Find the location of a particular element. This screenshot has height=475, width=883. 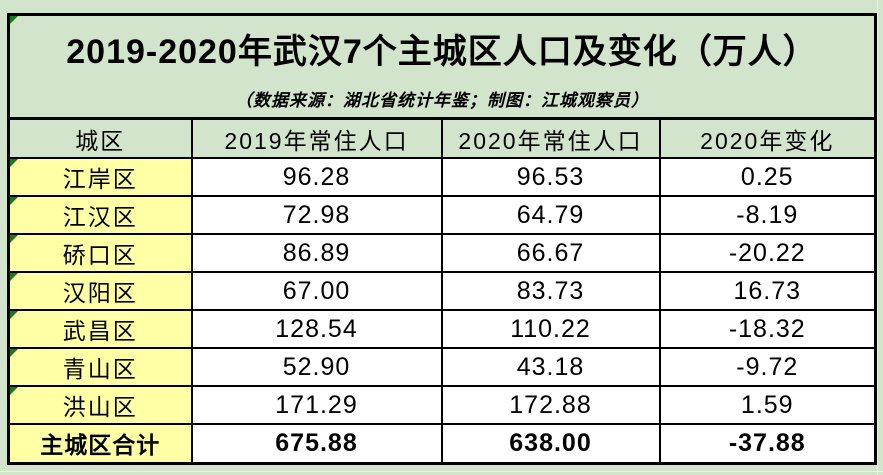

total-change-cell: -37.88 is located at coordinates (767, 443).